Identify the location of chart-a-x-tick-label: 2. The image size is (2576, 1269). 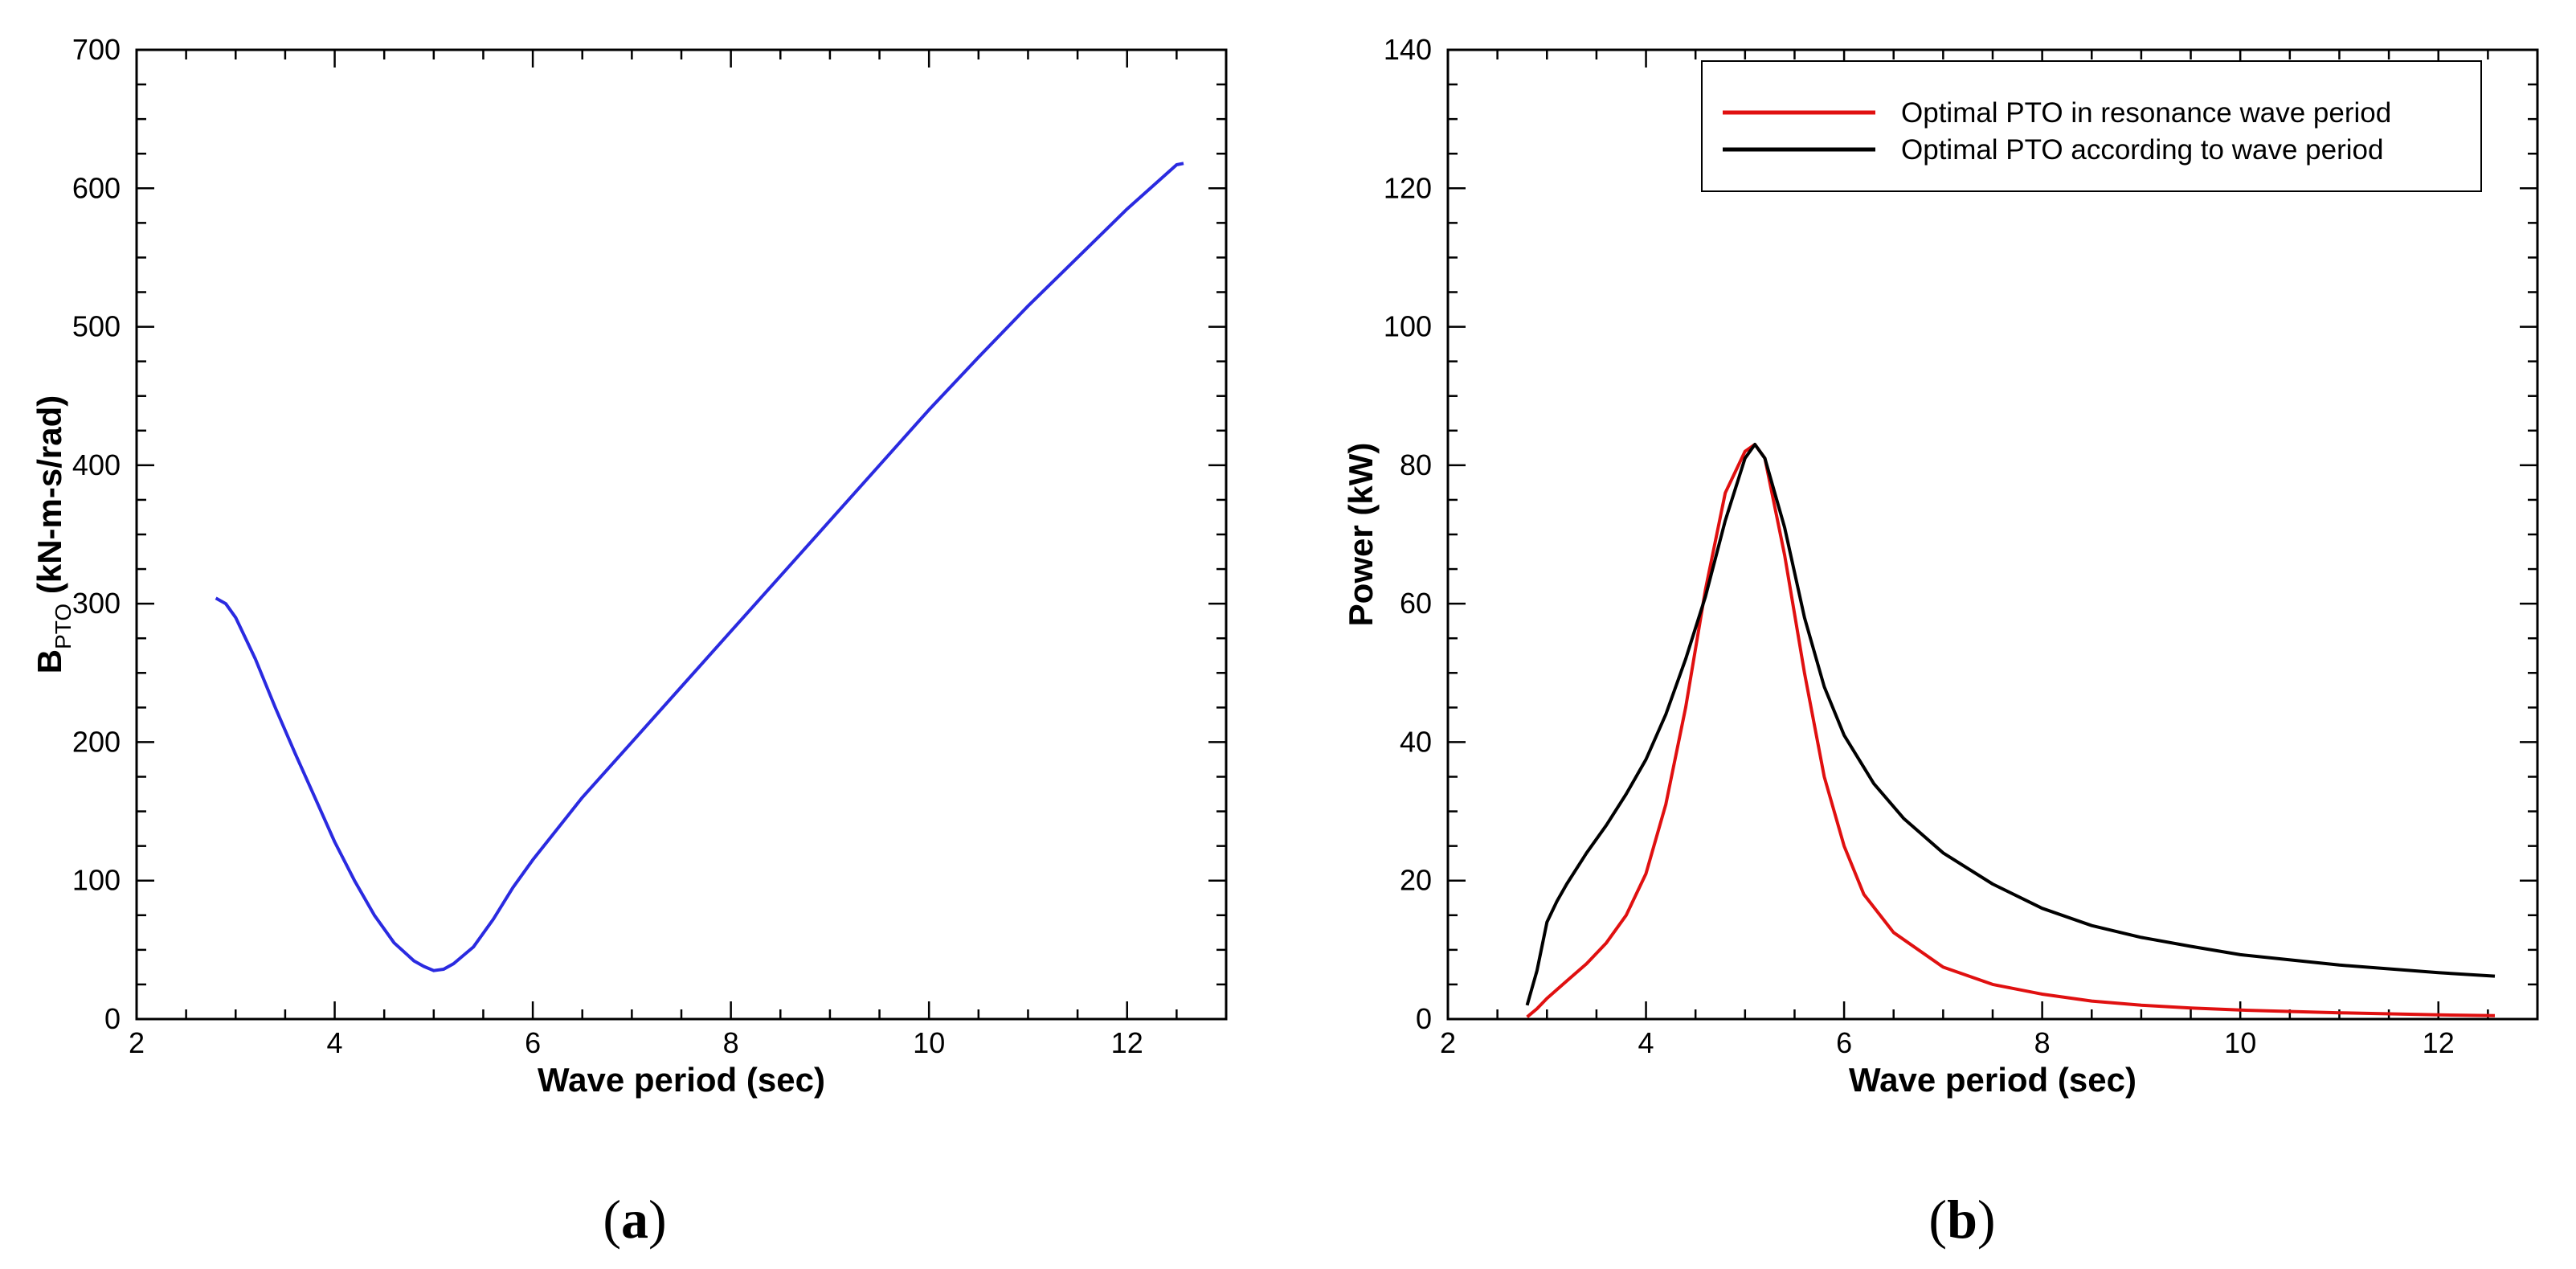
(137, 1042).